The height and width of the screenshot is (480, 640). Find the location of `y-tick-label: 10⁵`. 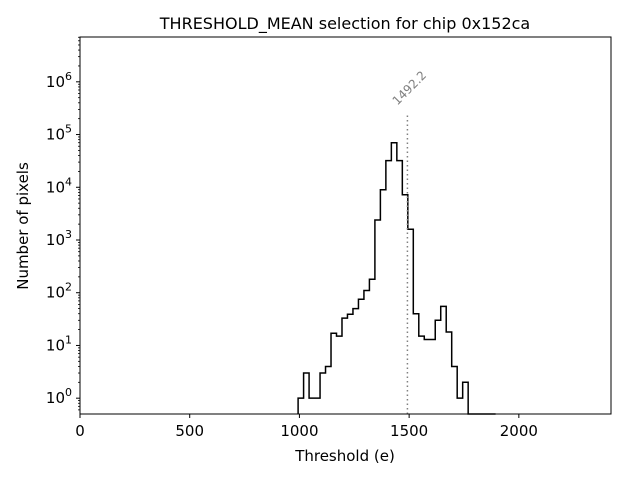

y-tick-label: 10⁵ is located at coordinates (59, 133).